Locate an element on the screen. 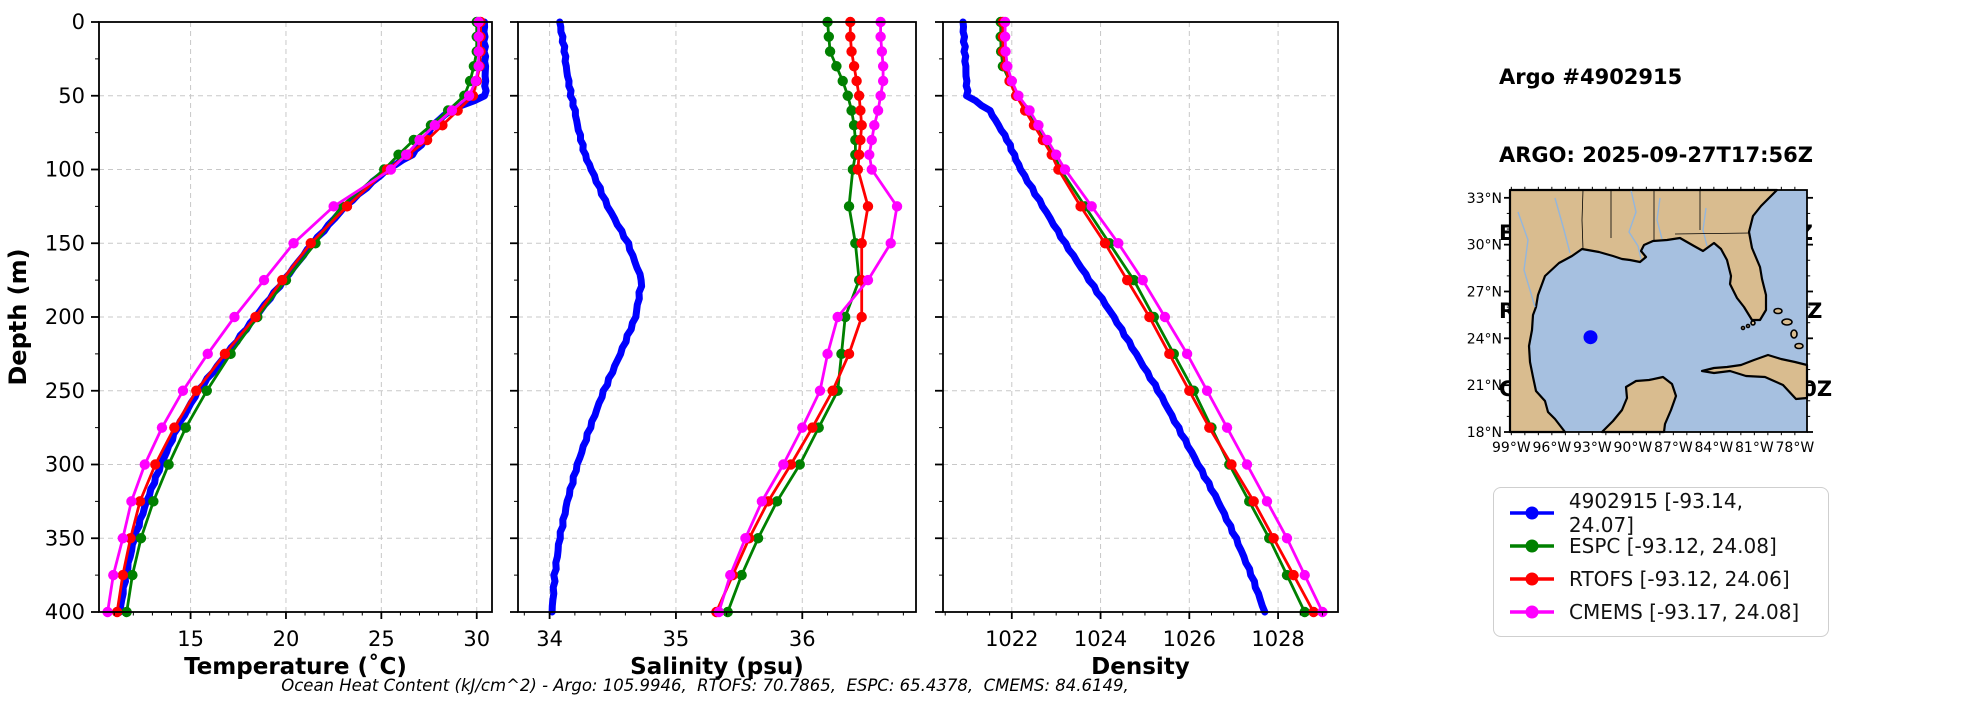 The width and height of the screenshot is (1967, 712). svg-text: 36 is located at coordinates (802, 639).